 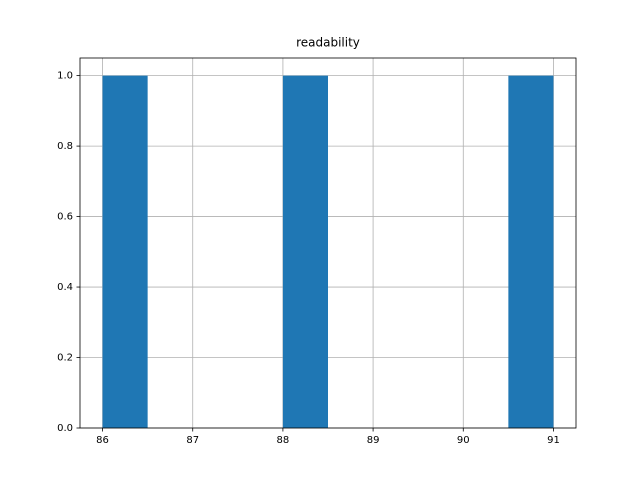 What do you see at coordinates (328, 43) in the screenshot?
I see `chart-title: readability` at bounding box center [328, 43].